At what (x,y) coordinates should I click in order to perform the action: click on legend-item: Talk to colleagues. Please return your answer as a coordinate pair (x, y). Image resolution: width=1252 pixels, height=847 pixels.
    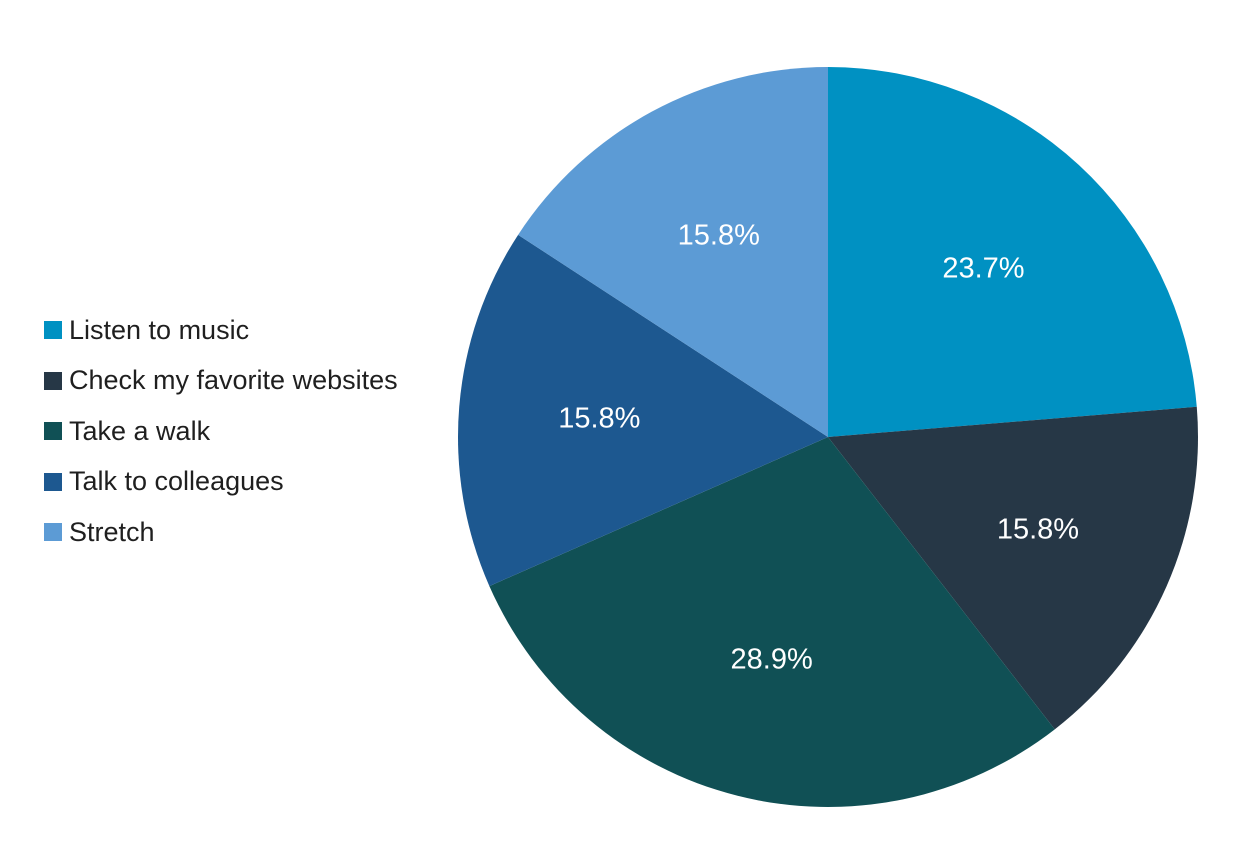
    Looking at the image, I should click on (221, 482).